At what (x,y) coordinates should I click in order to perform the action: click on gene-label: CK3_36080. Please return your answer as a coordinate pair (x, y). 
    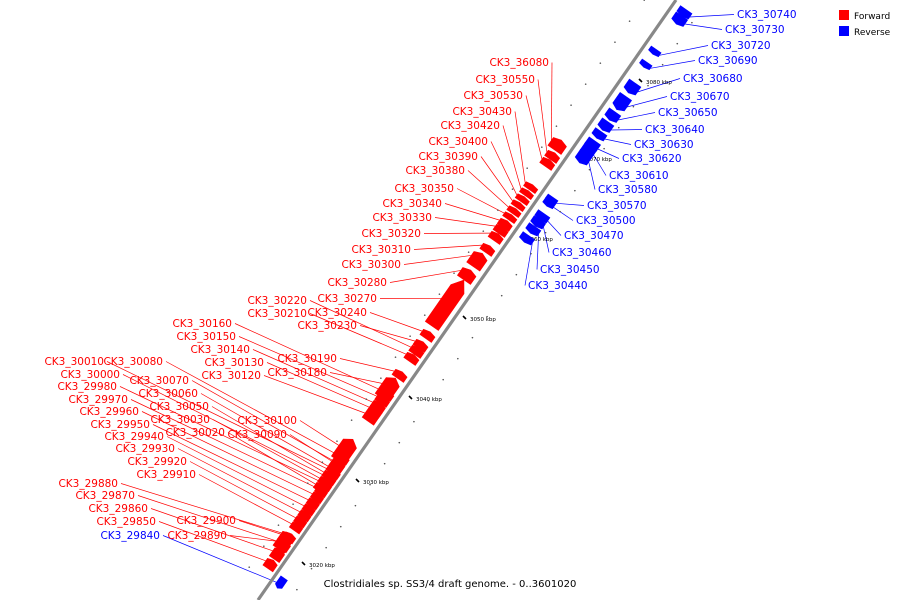
    Looking at the image, I should click on (519, 63).